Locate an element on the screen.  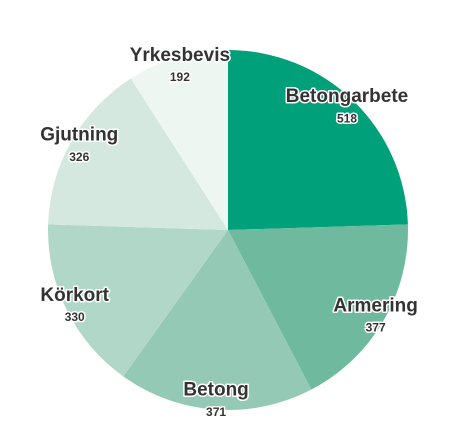
slice-label: Betongarbete is located at coordinates (347, 96).